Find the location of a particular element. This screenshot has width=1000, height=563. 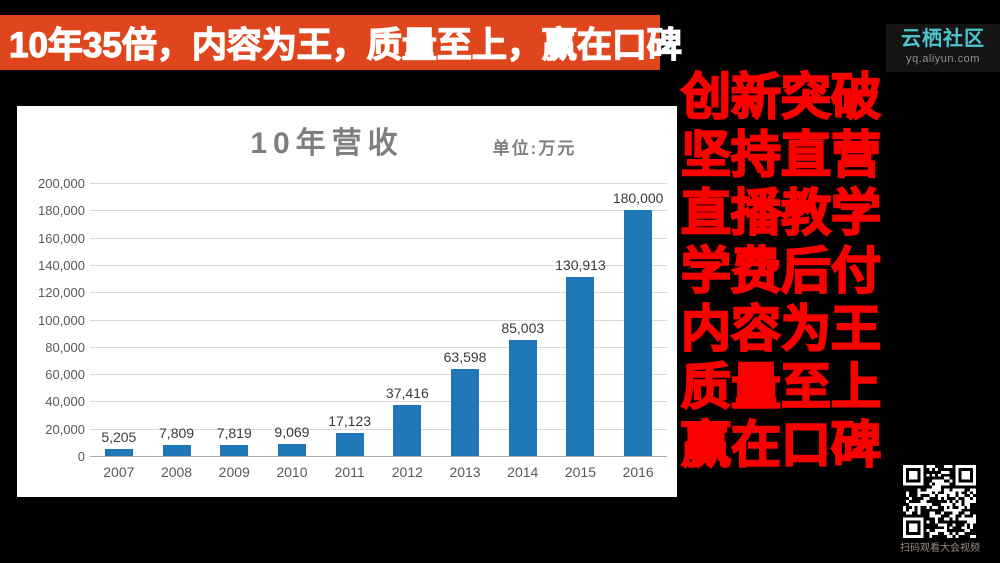

slogan-line: 直播教学 is located at coordinates (781, 213).